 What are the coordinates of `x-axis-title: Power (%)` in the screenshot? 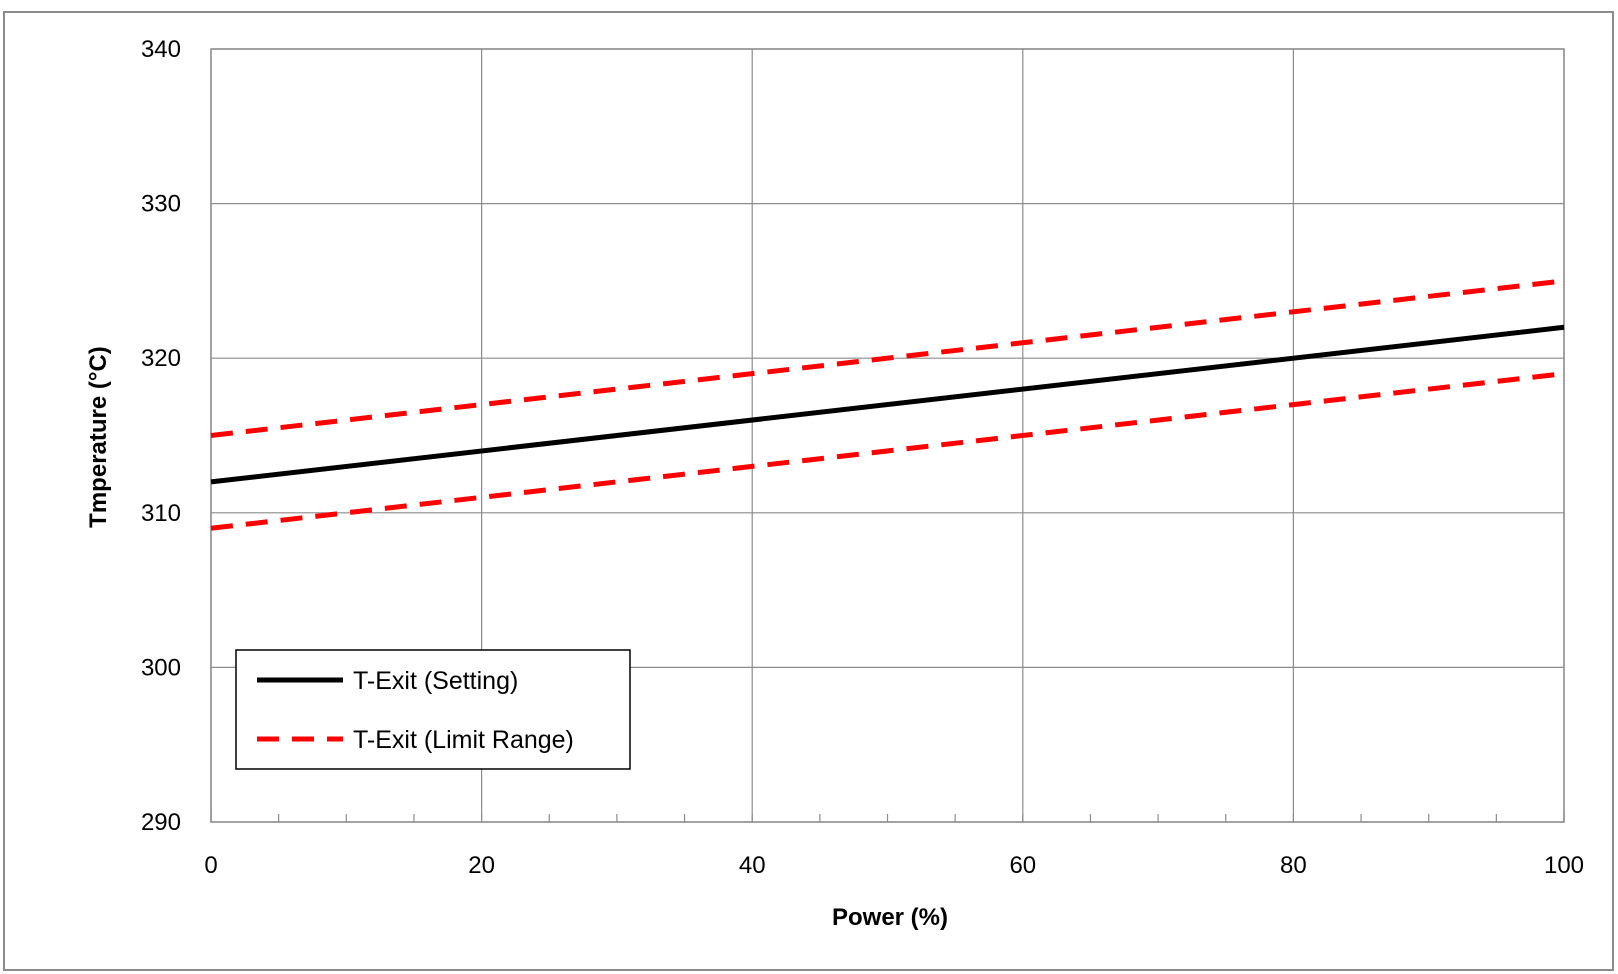 It's located at (890, 917).